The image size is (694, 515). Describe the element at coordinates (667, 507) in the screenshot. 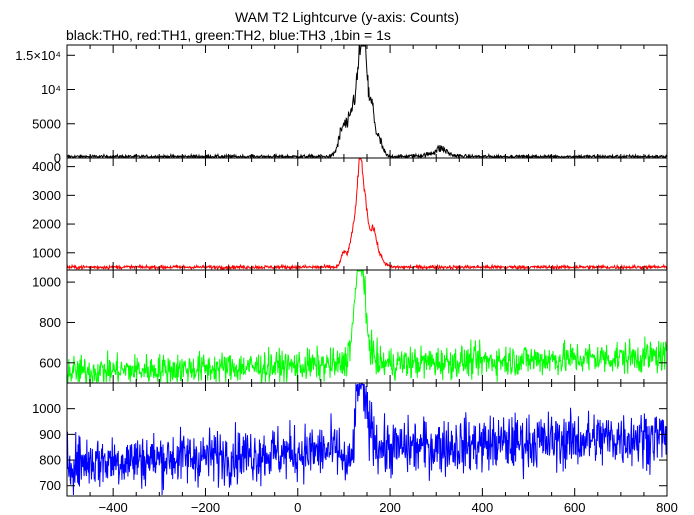

I see `xtick-label: 800` at that location.